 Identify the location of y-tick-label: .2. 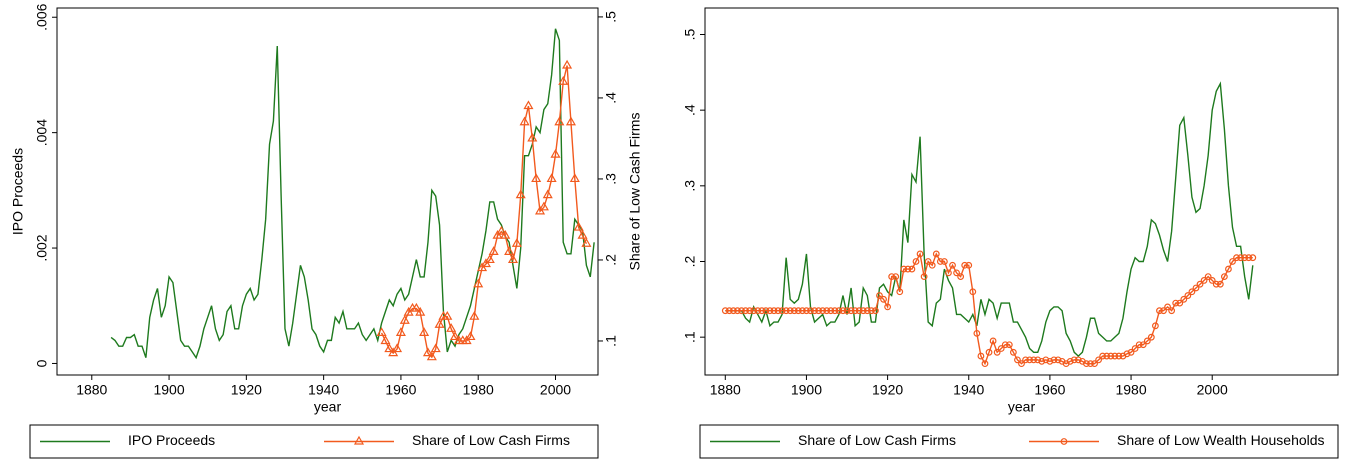
(690, 261).